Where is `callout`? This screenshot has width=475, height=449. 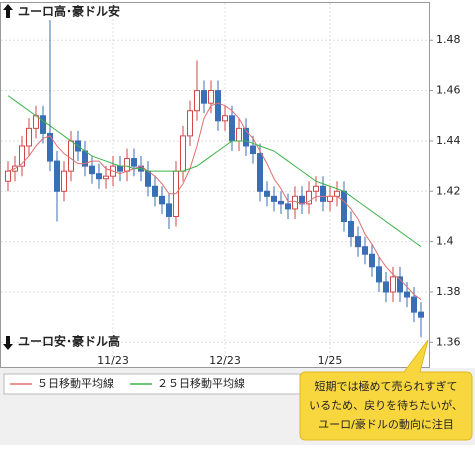 callout is located at coordinates (386, 390).